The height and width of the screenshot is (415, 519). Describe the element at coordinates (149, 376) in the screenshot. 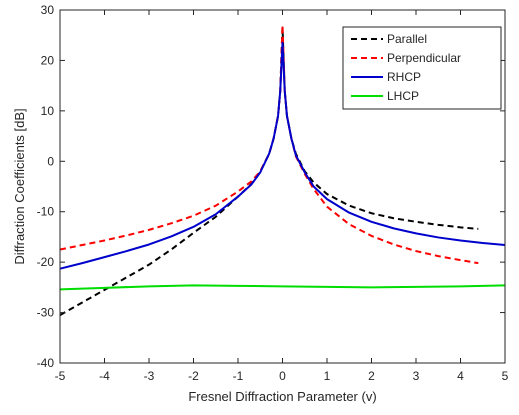

I see `x-tick-label: -3` at that location.